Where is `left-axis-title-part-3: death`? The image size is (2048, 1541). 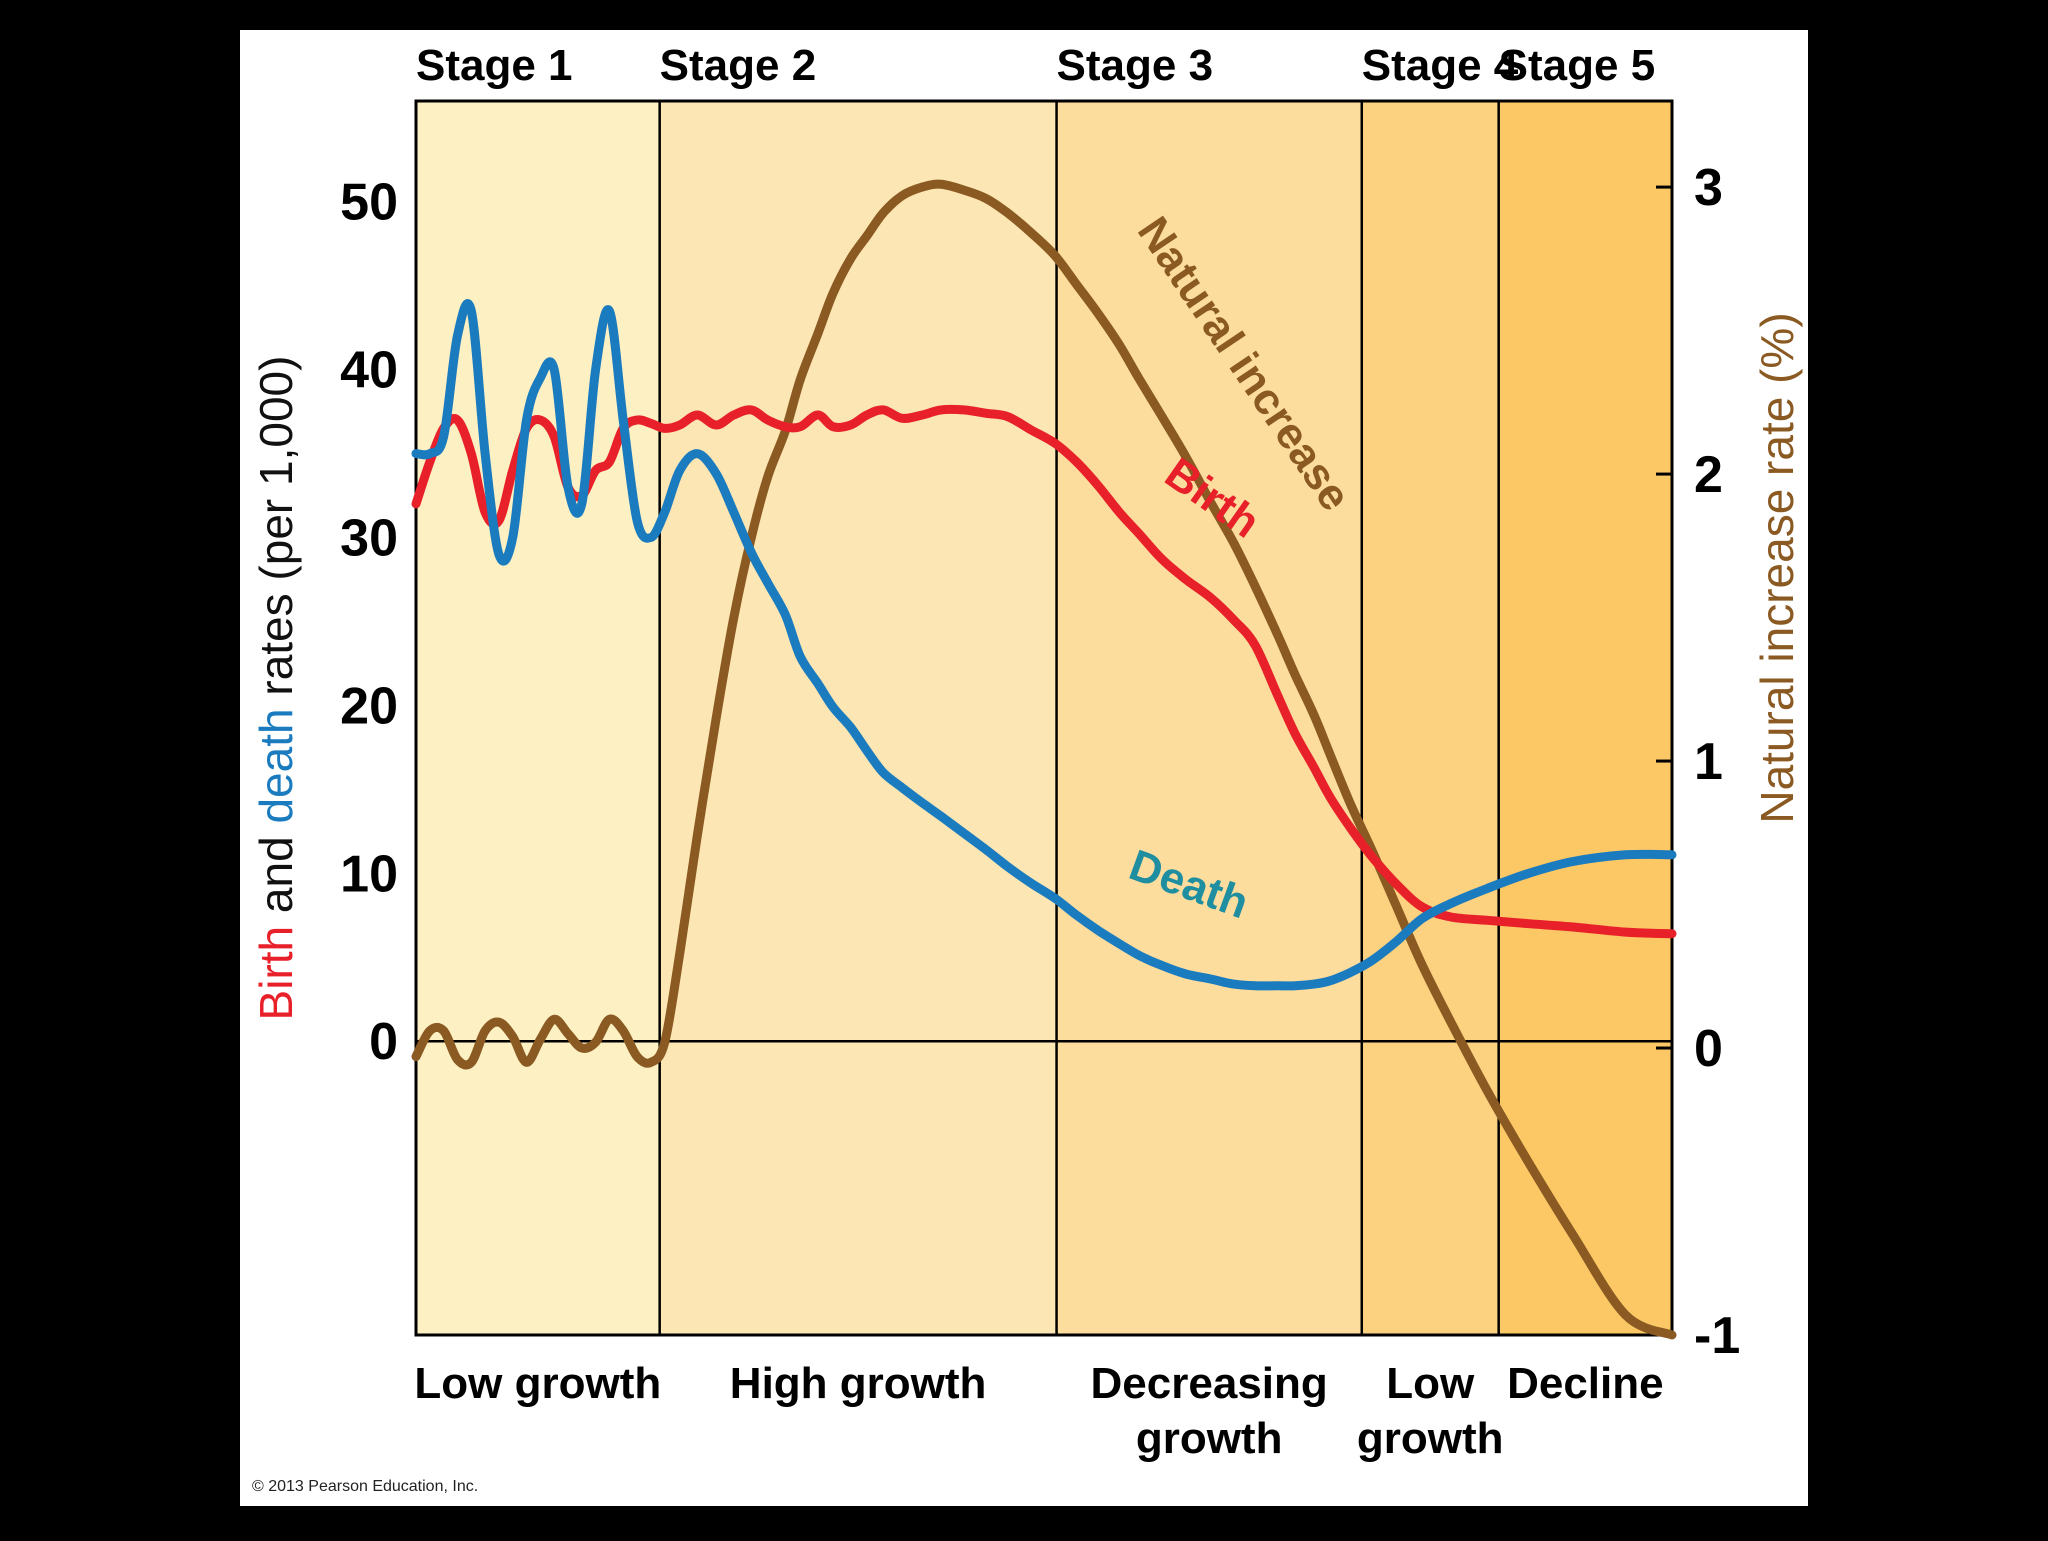
left-axis-title-part-3: death is located at coordinates (276, 765).